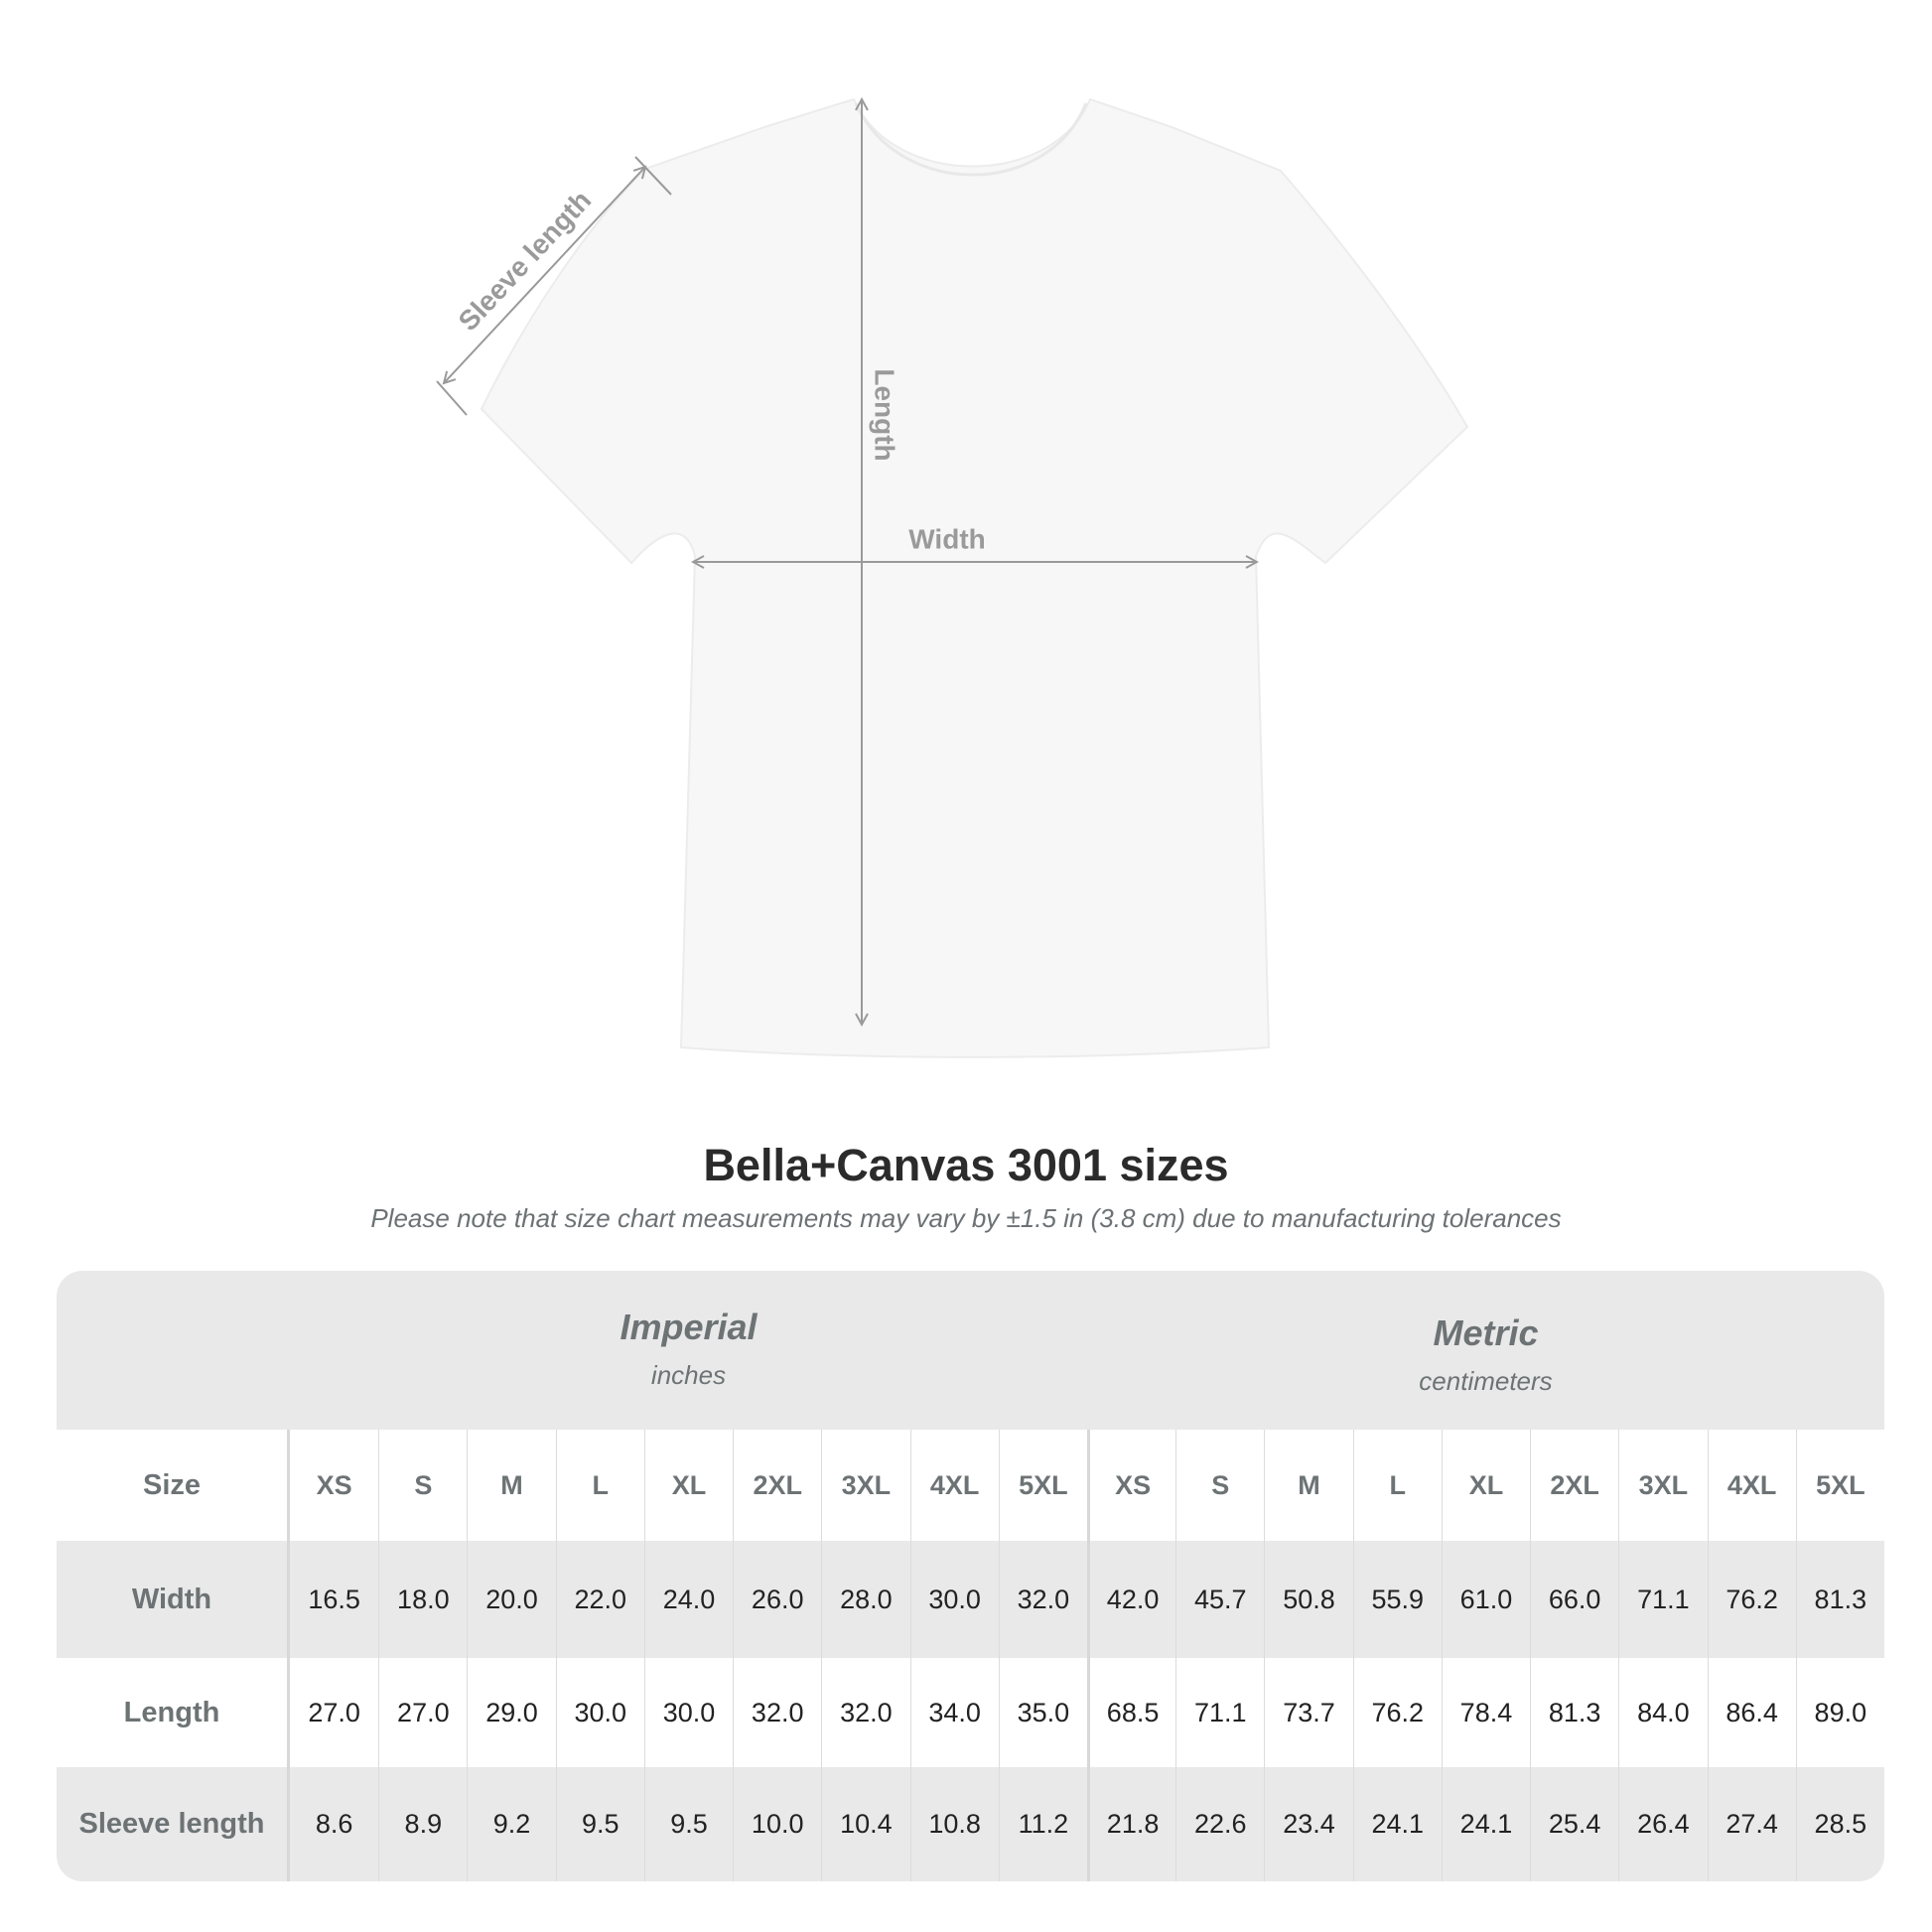  Describe the element at coordinates (865, 1600) in the screenshot. I see `table-cell: 28.0` at that location.